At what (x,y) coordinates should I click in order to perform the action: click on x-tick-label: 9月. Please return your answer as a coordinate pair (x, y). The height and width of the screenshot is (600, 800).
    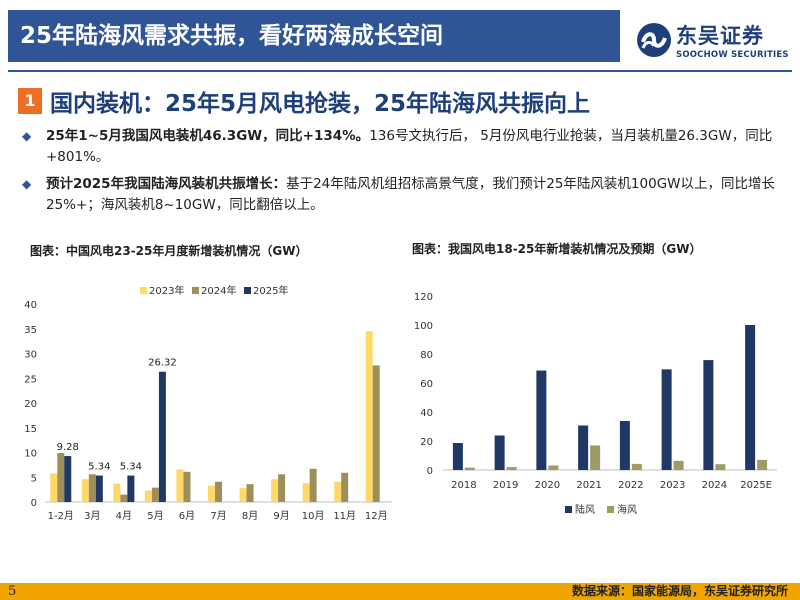
    Looking at the image, I should click on (281, 516).